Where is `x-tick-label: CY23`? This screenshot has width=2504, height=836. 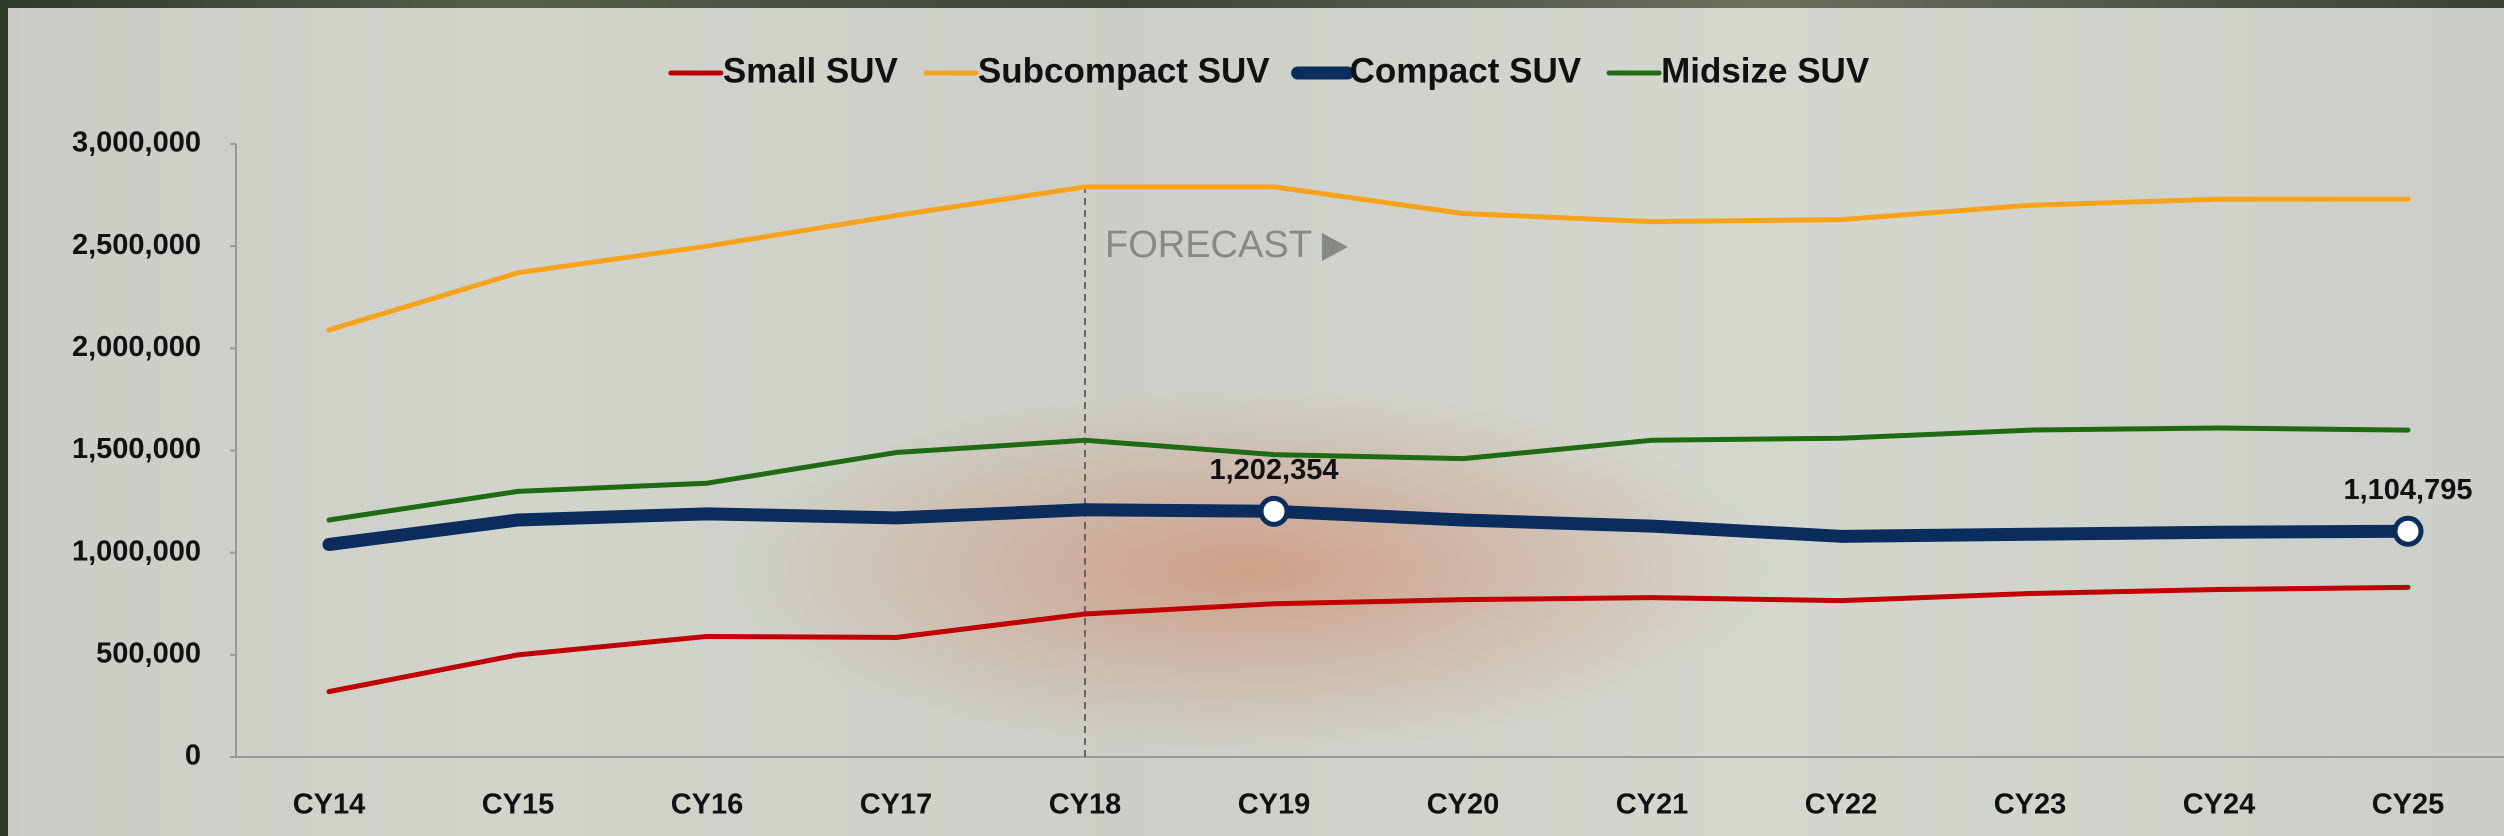 x-tick-label: CY23 is located at coordinates (2030, 805).